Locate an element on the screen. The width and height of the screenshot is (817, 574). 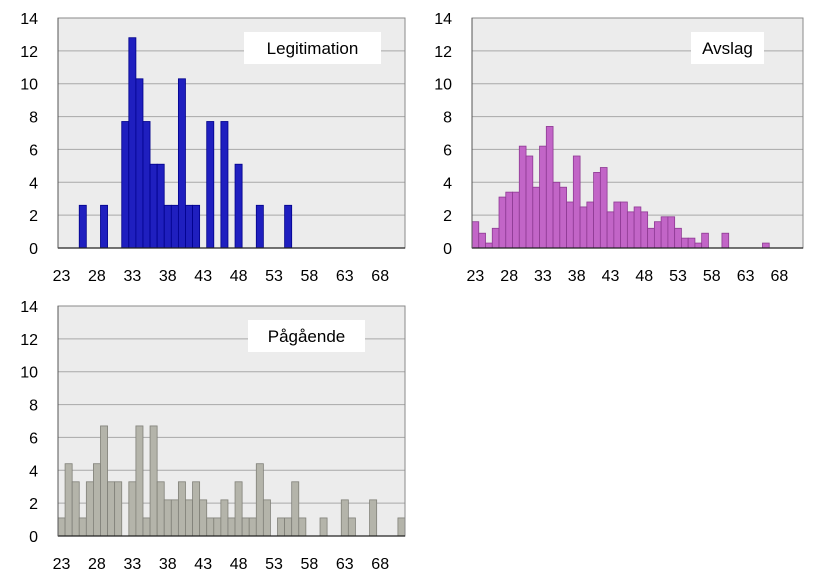
legend-label: Avslag is located at coordinates (727, 48).